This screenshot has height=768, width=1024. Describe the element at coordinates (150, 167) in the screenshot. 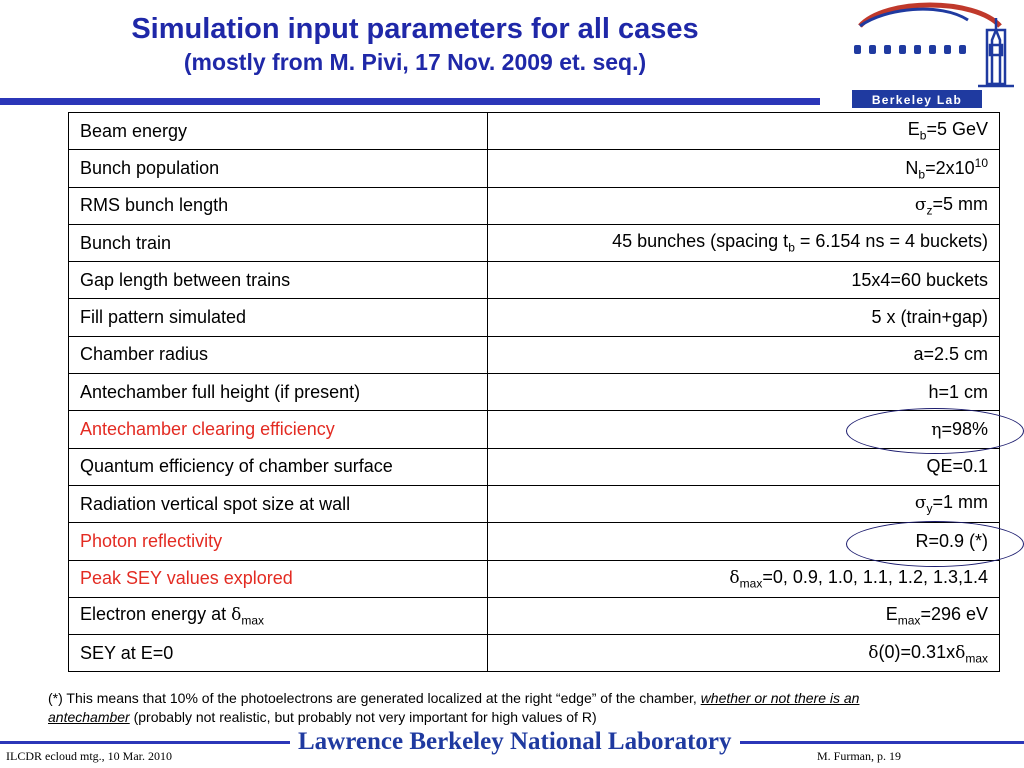

I see `text-part: Bunch population` at that location.